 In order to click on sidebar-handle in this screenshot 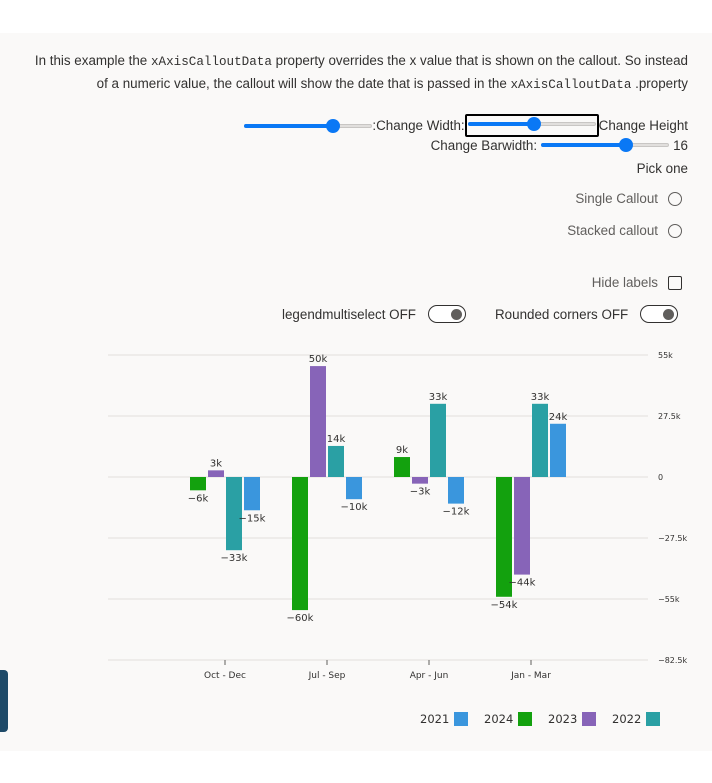, I will do `click(4, 701)`.